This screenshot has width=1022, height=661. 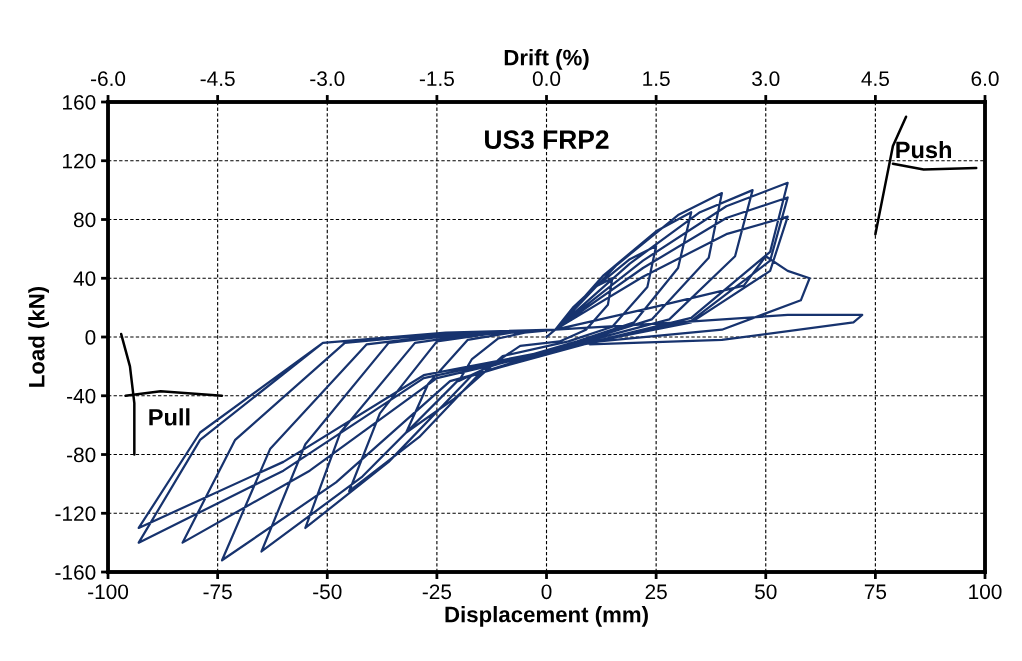 What do you see at coordinates (546, 59) in the screenshot?
I see `x2-axis-title: Drift (%)` at bounding box center [546, 59].